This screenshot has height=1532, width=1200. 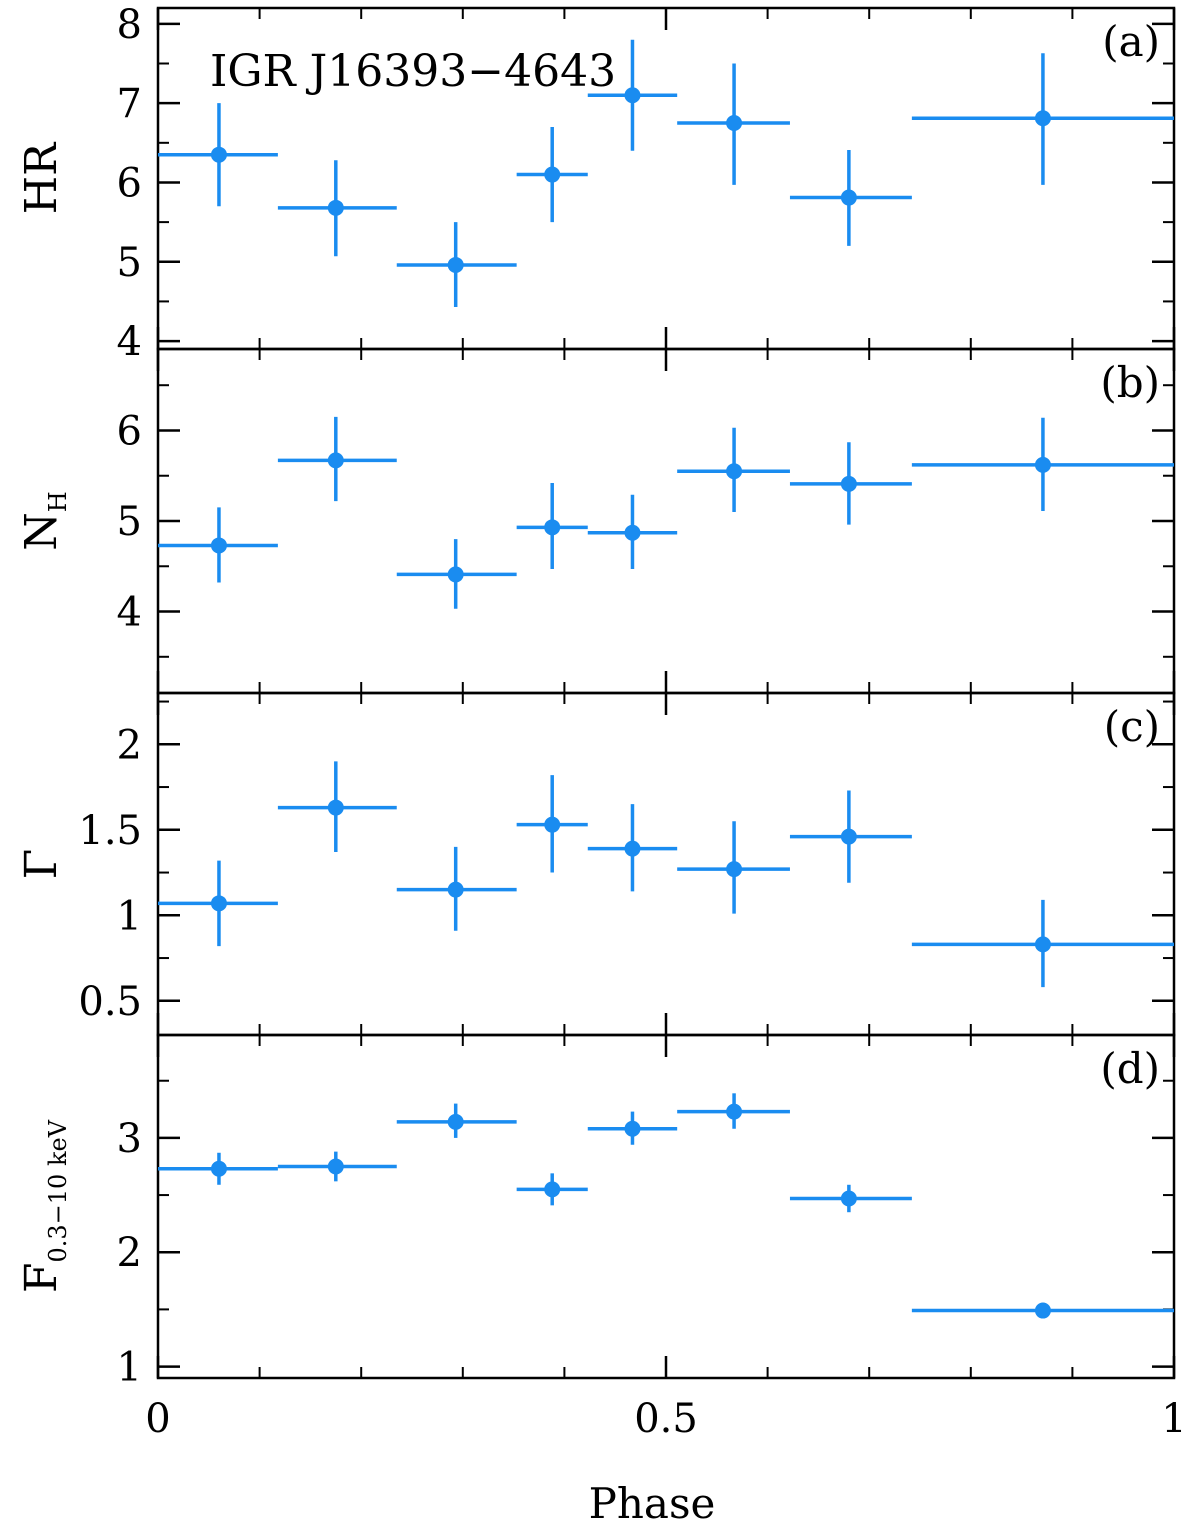 What do you see at coordinates (129, 1139) in the screenshot?
I see `y-tick-label: 3` at bounding box center [129, 1139].